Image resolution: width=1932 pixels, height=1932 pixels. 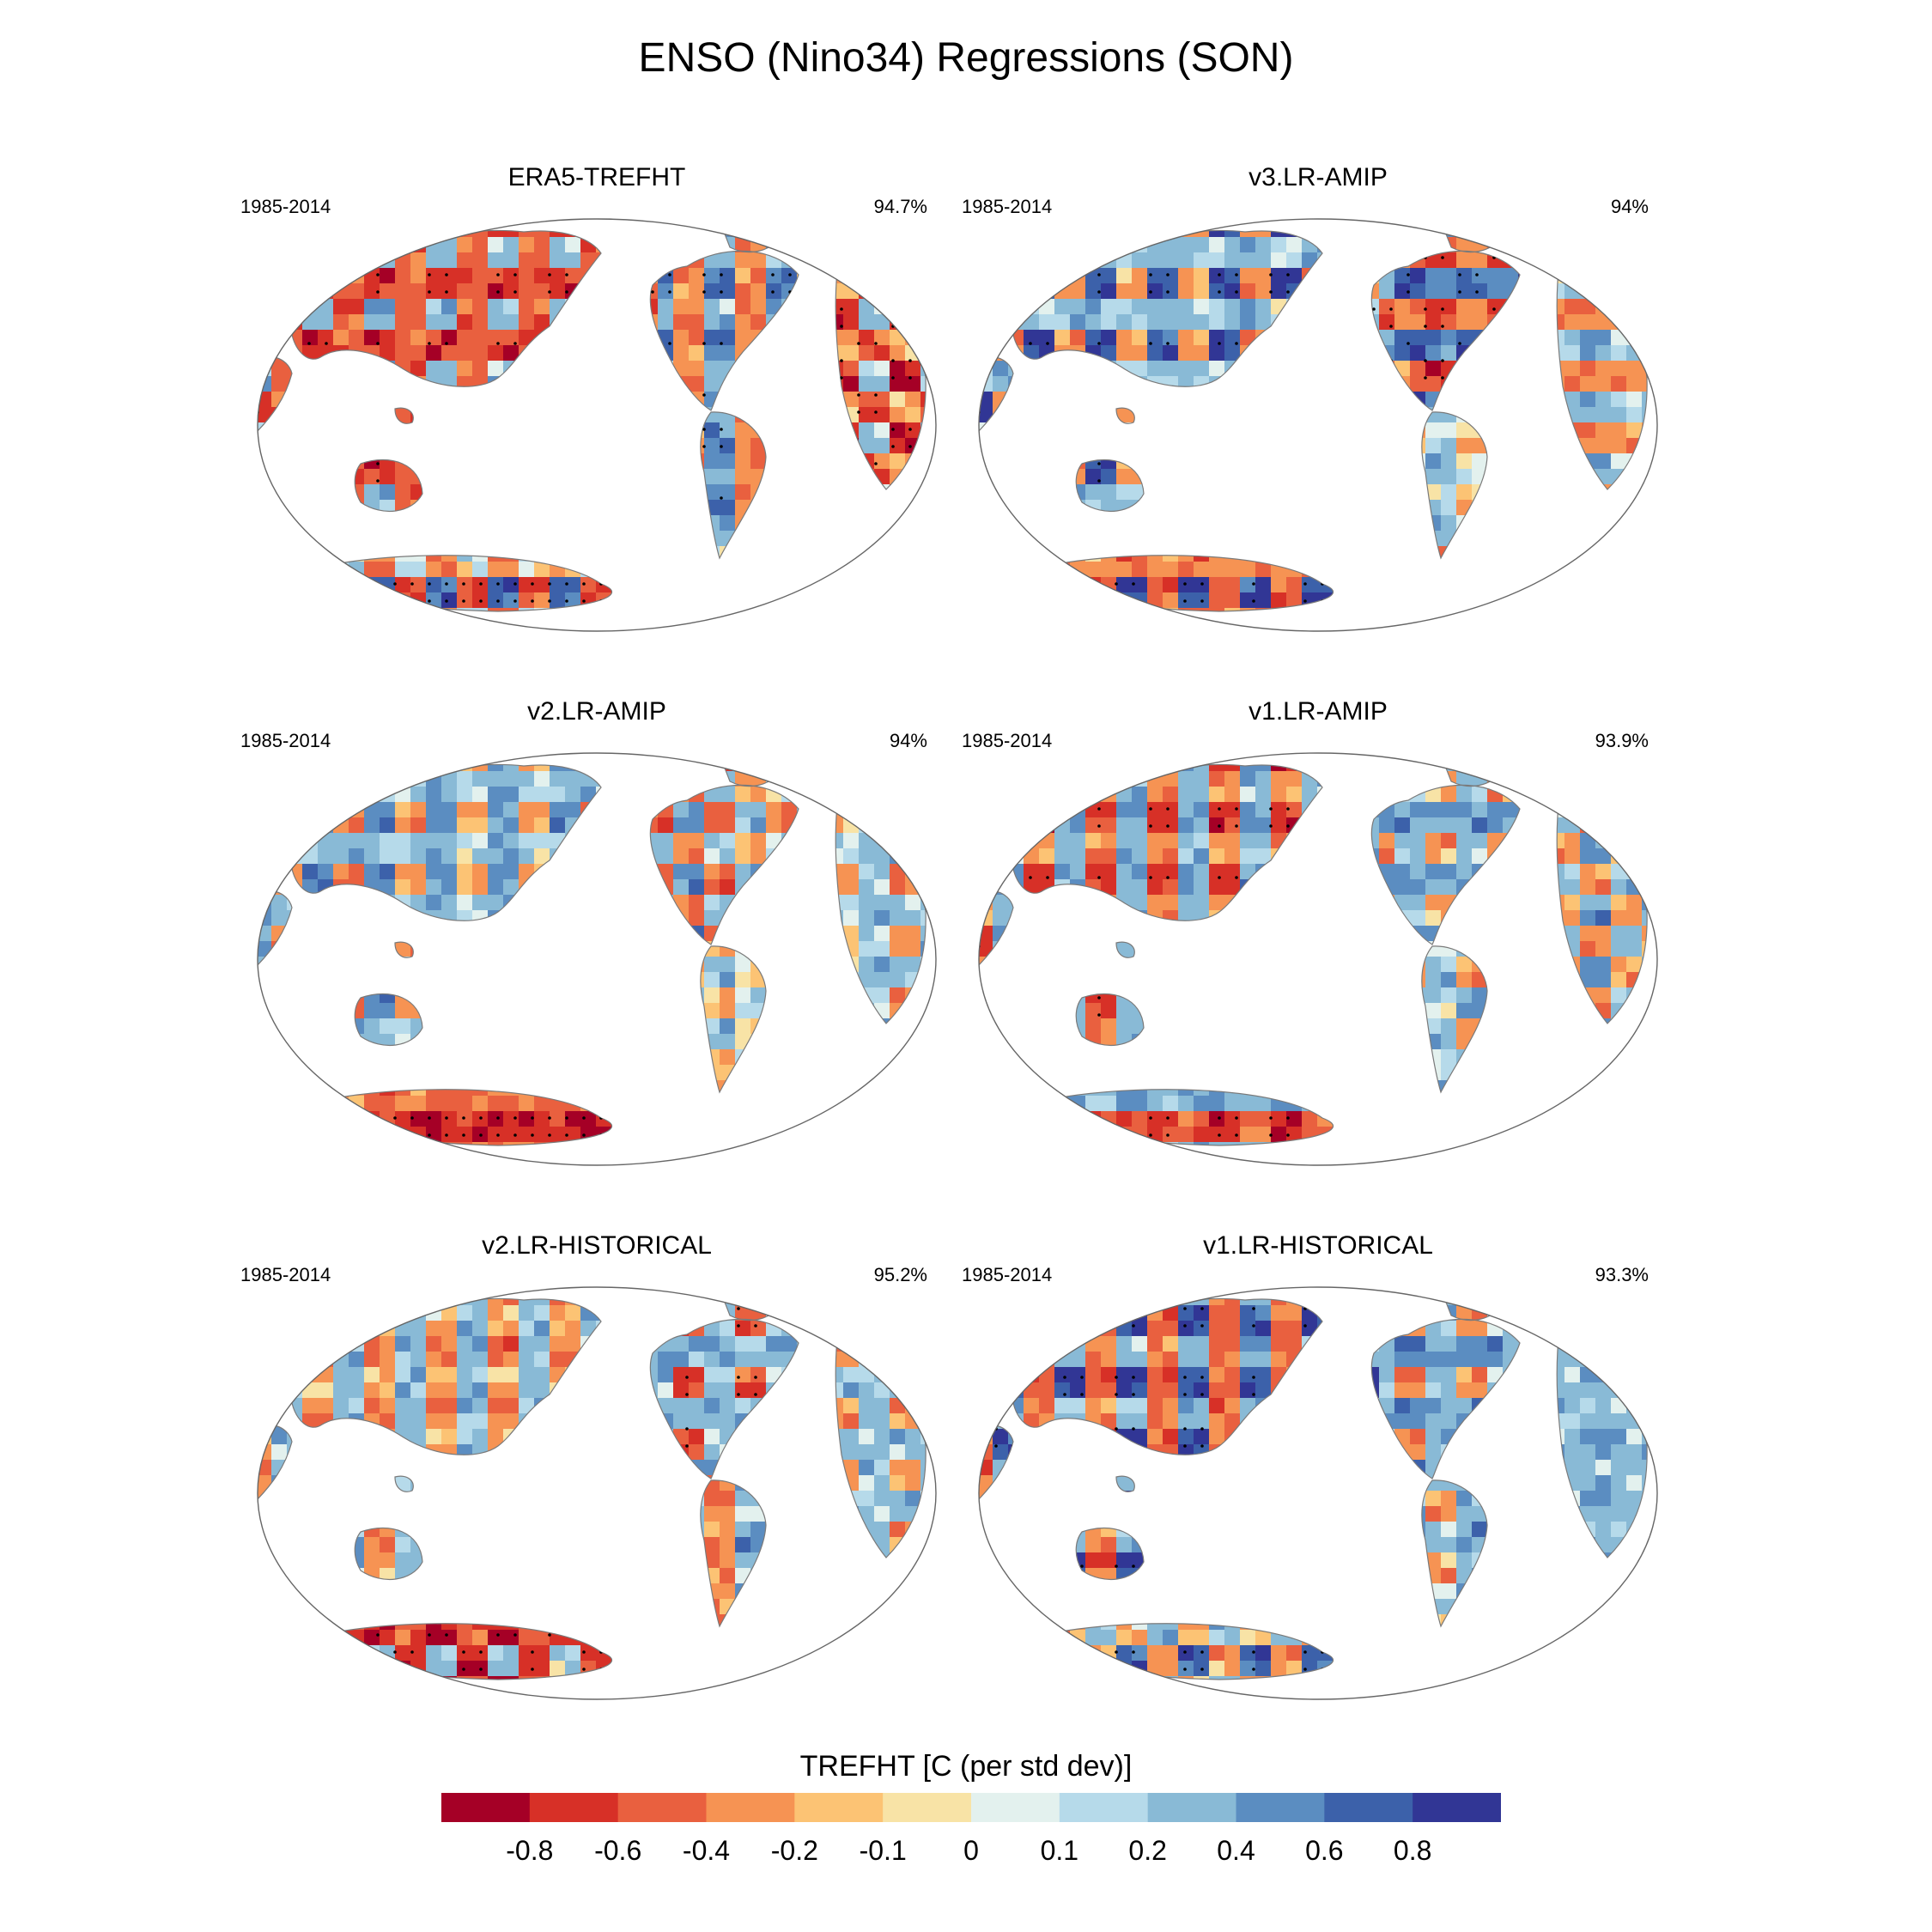 I want to click on coastline, so click(x=1125, y=415).